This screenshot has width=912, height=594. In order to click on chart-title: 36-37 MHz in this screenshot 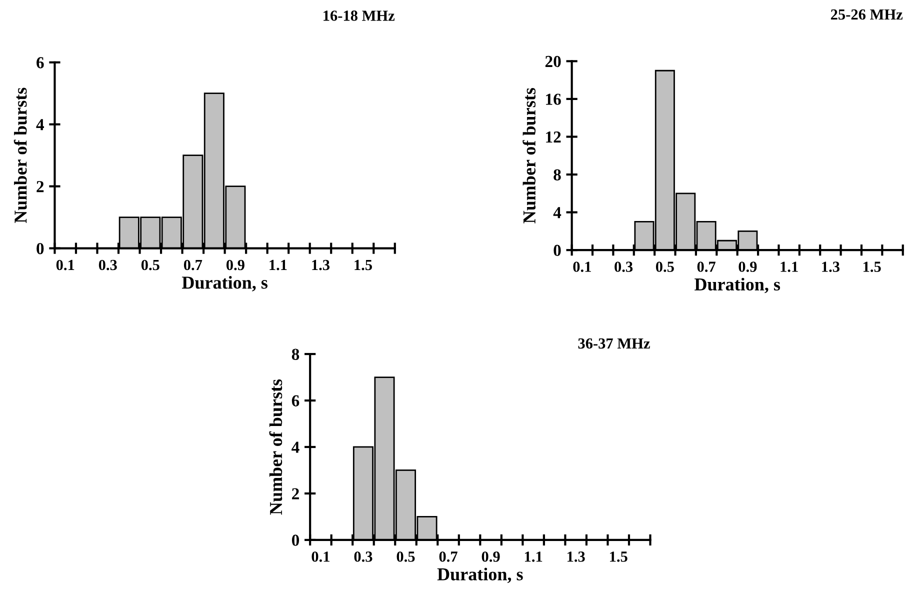, I will do `click(614, 343)`.